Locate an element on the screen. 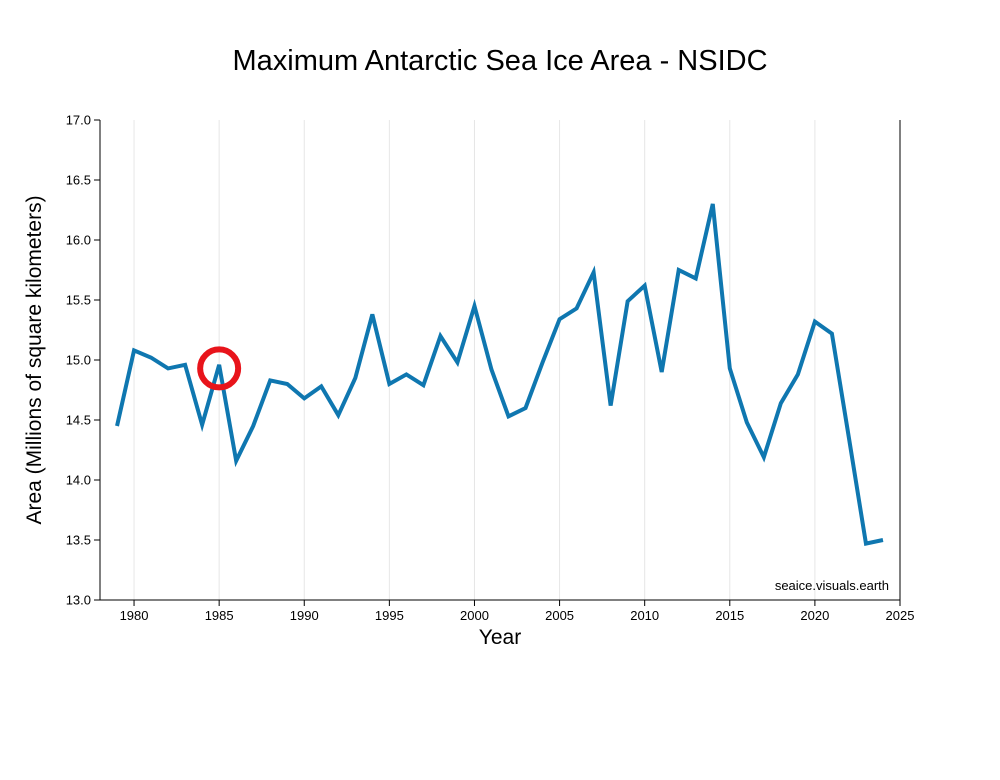 The height and width of the screenshot is (780, 1000). y-tick-label: 15.5 is located at coordinates (78, 300).